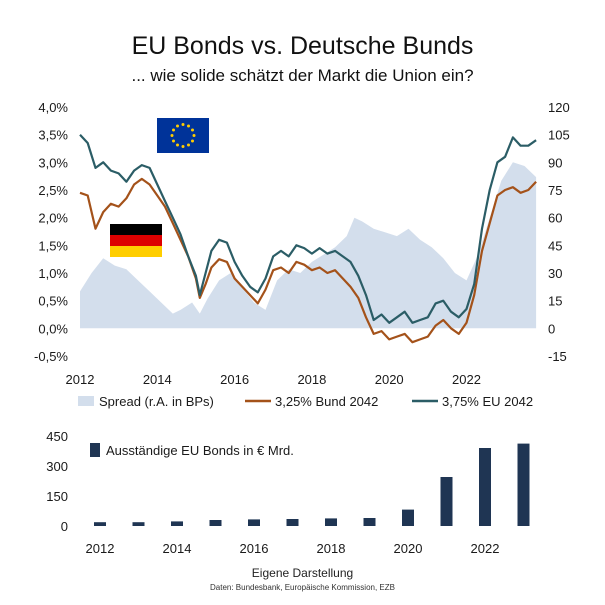 The image size is (605, 605). What do you see at coordinates (57, 496) in the screenshot?
I see `bar-y-tick-label: 150` at bounding box center [57, 496].